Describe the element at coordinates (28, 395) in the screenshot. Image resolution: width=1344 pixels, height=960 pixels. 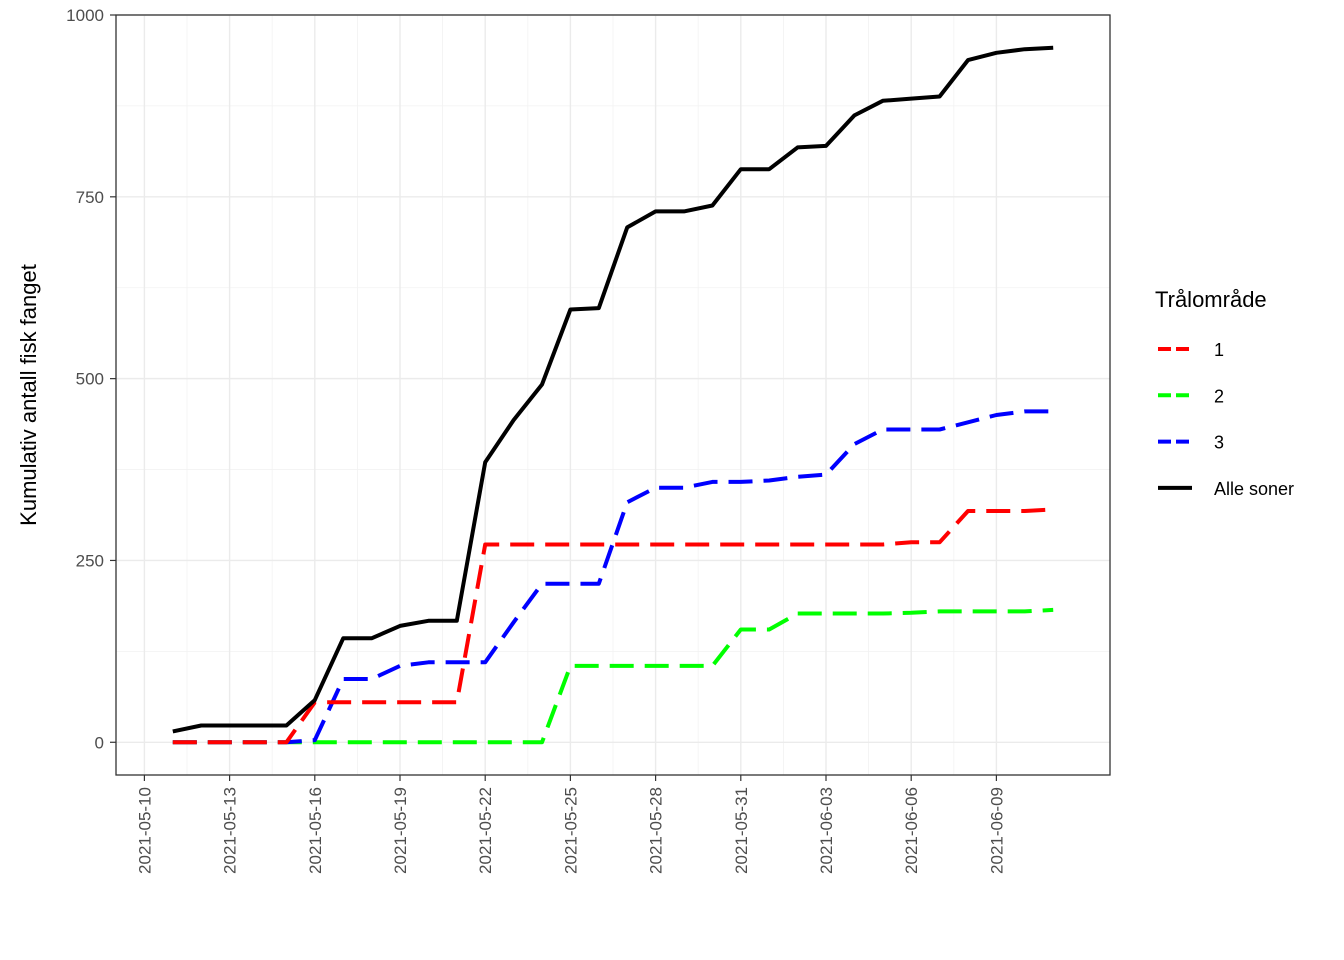
I see `y-axis-title: Kumulativ antall fisk fanget` at that location.